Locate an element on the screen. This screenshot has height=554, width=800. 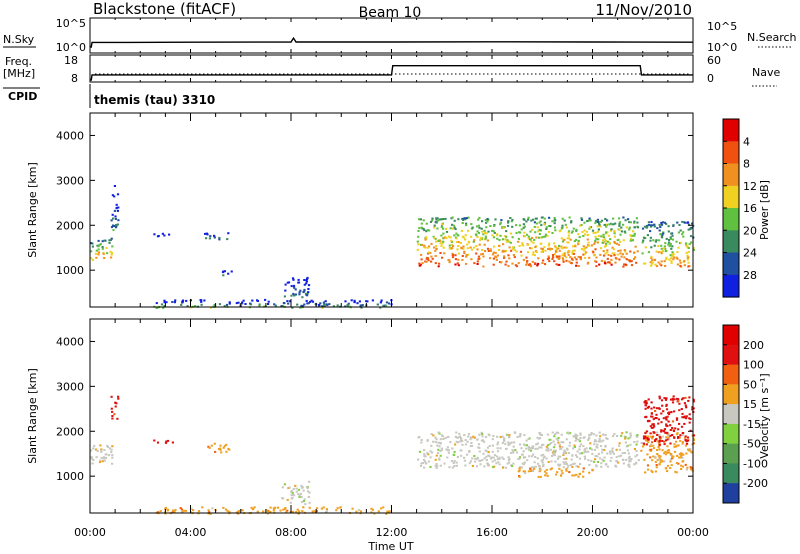
colorbar-tick-label: 50 is located at coordinates (750, 384).